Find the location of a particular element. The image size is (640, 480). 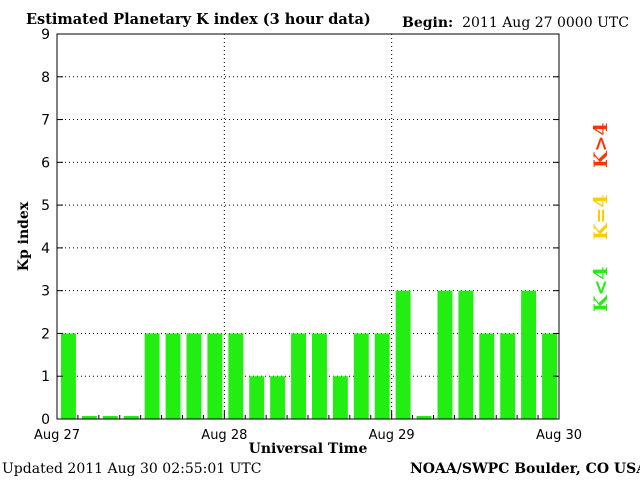

y-tick-label: 5 is located at coordinates (45, 206).